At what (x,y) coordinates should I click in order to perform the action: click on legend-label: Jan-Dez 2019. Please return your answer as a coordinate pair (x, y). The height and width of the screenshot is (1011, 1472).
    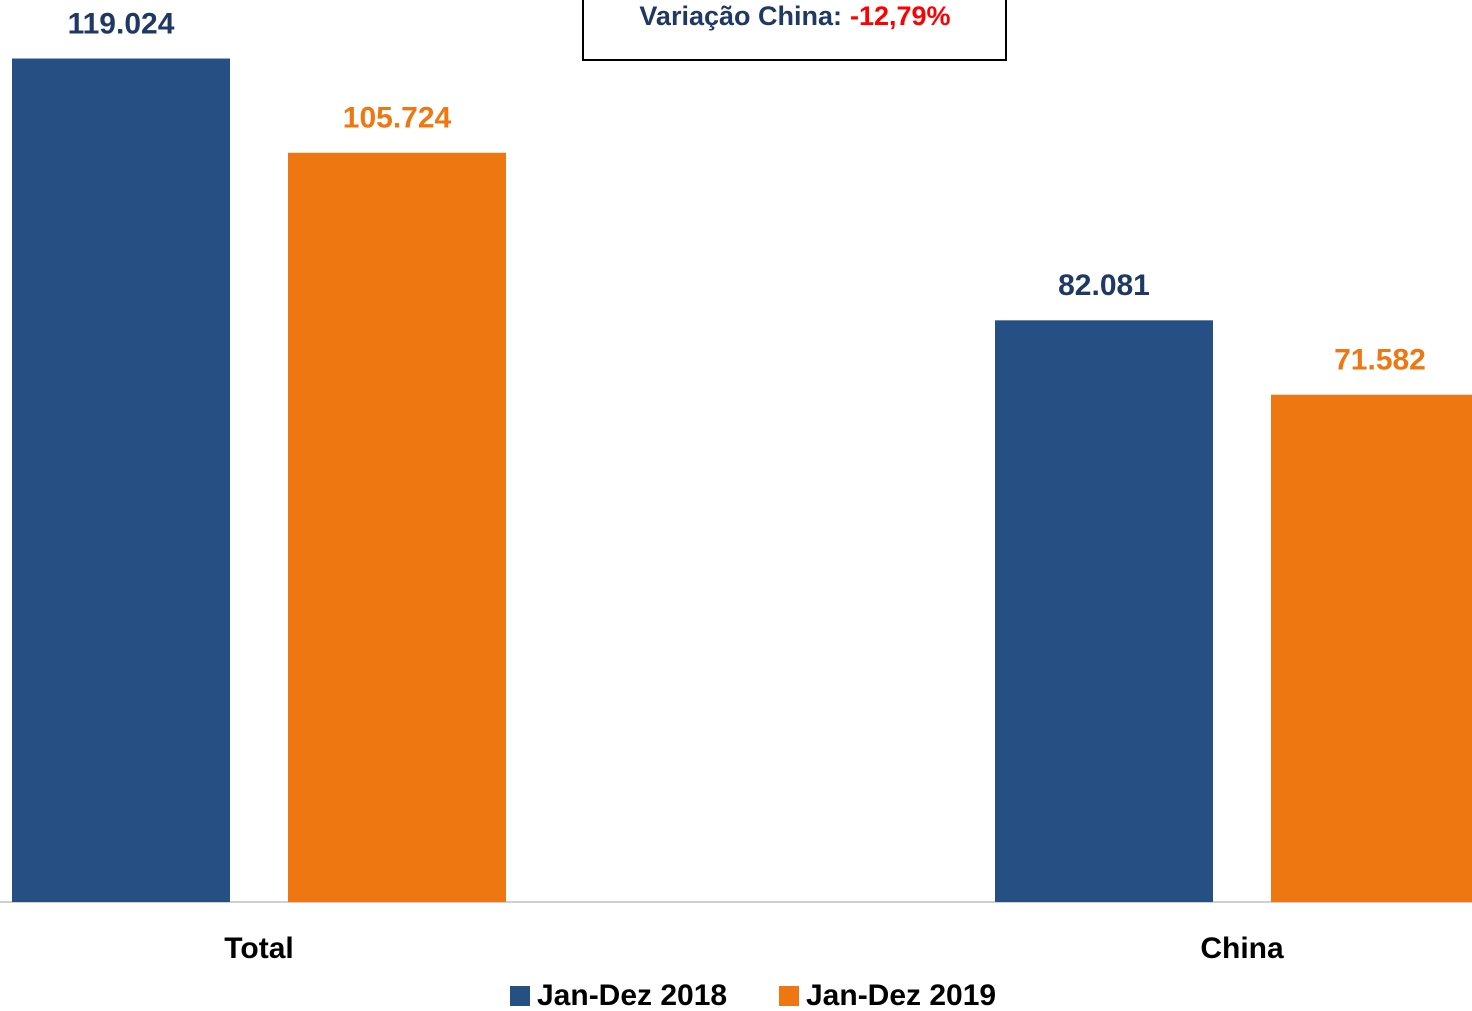
    Looking at the image, I should click on (901, 995).